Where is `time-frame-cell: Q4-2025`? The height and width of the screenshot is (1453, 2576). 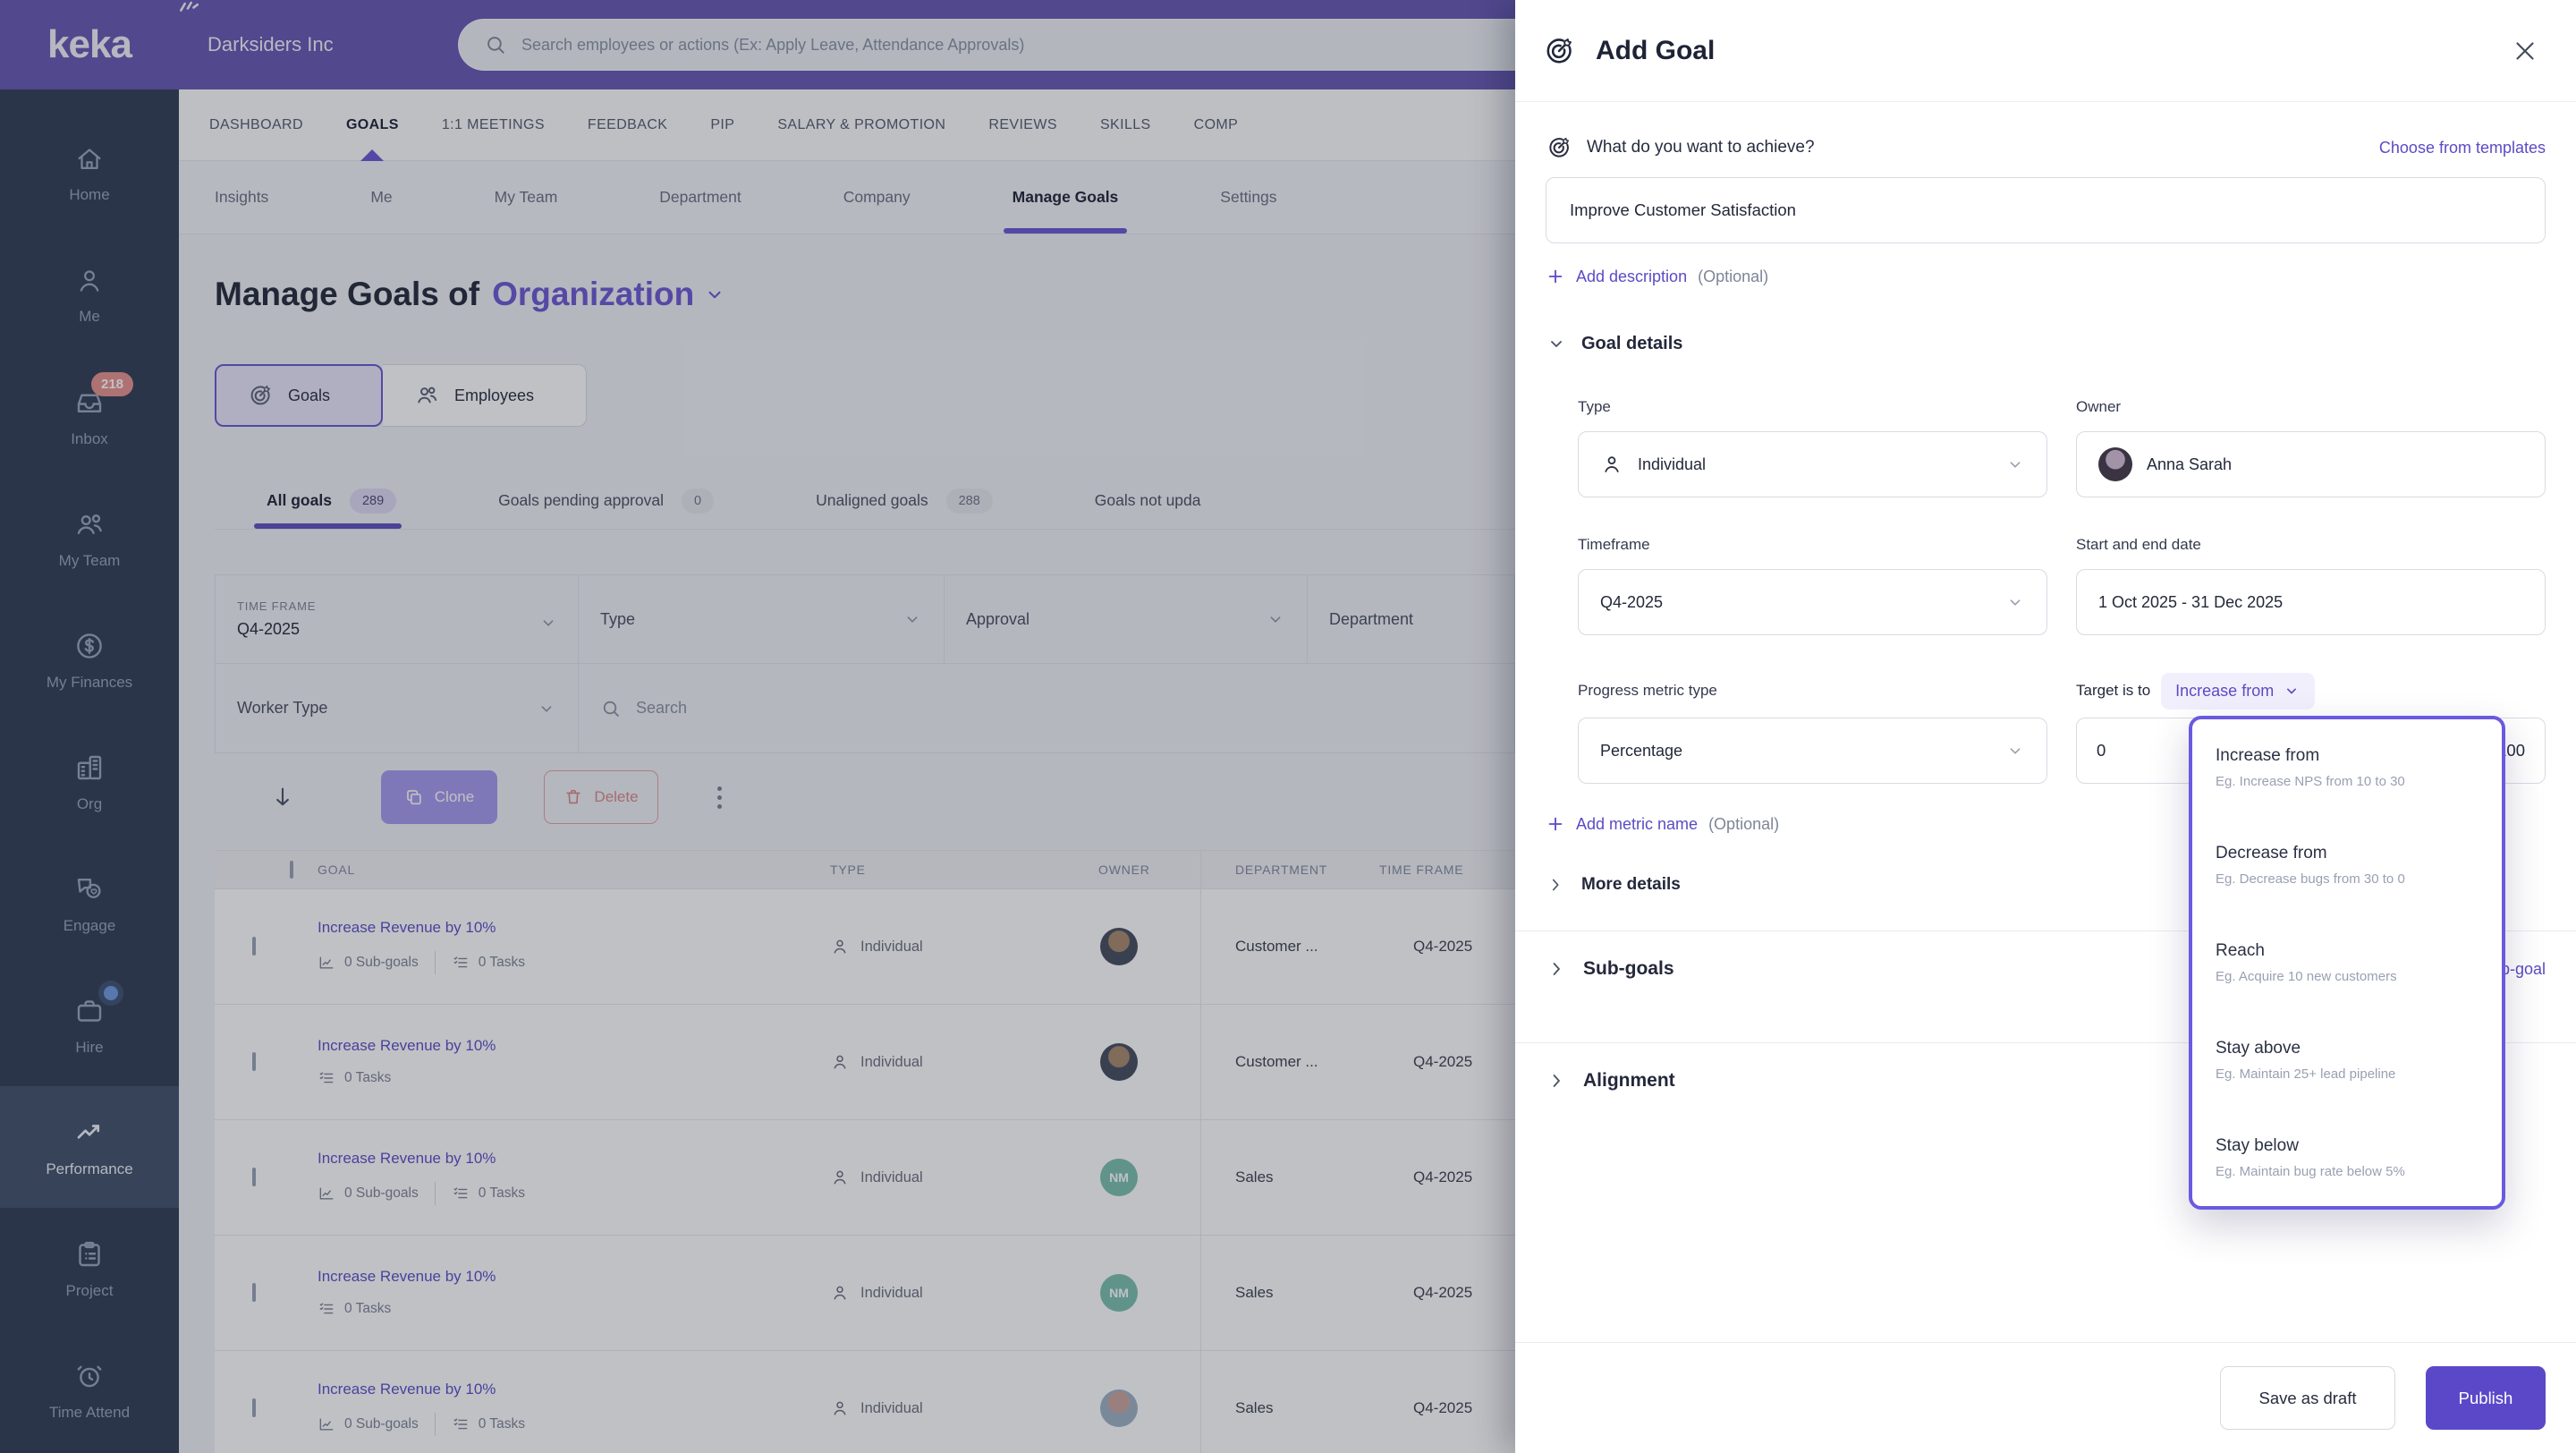 time-frame-cell: Q4-2025 is located at coordinates (1443, 1407).